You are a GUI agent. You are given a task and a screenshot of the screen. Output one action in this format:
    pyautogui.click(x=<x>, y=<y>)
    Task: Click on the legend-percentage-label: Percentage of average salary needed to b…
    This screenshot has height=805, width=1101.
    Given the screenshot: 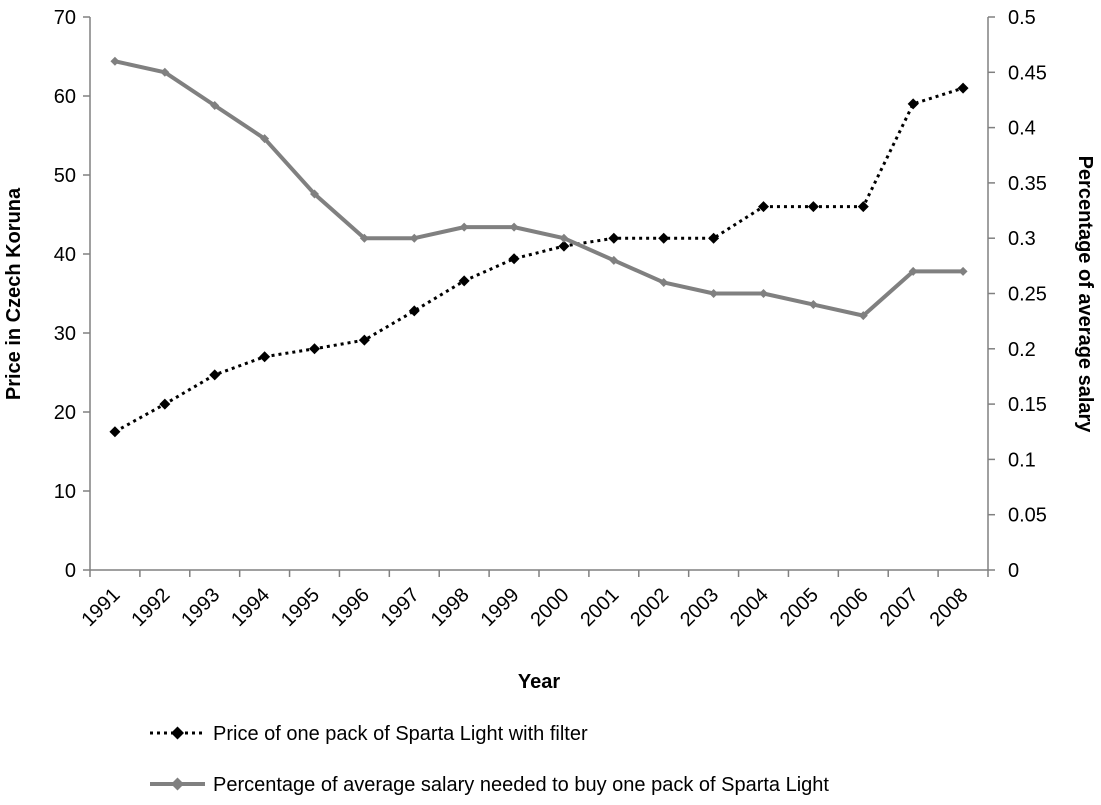 What is the action you would take?
    pyautogui.click(x=521, y=785)
    